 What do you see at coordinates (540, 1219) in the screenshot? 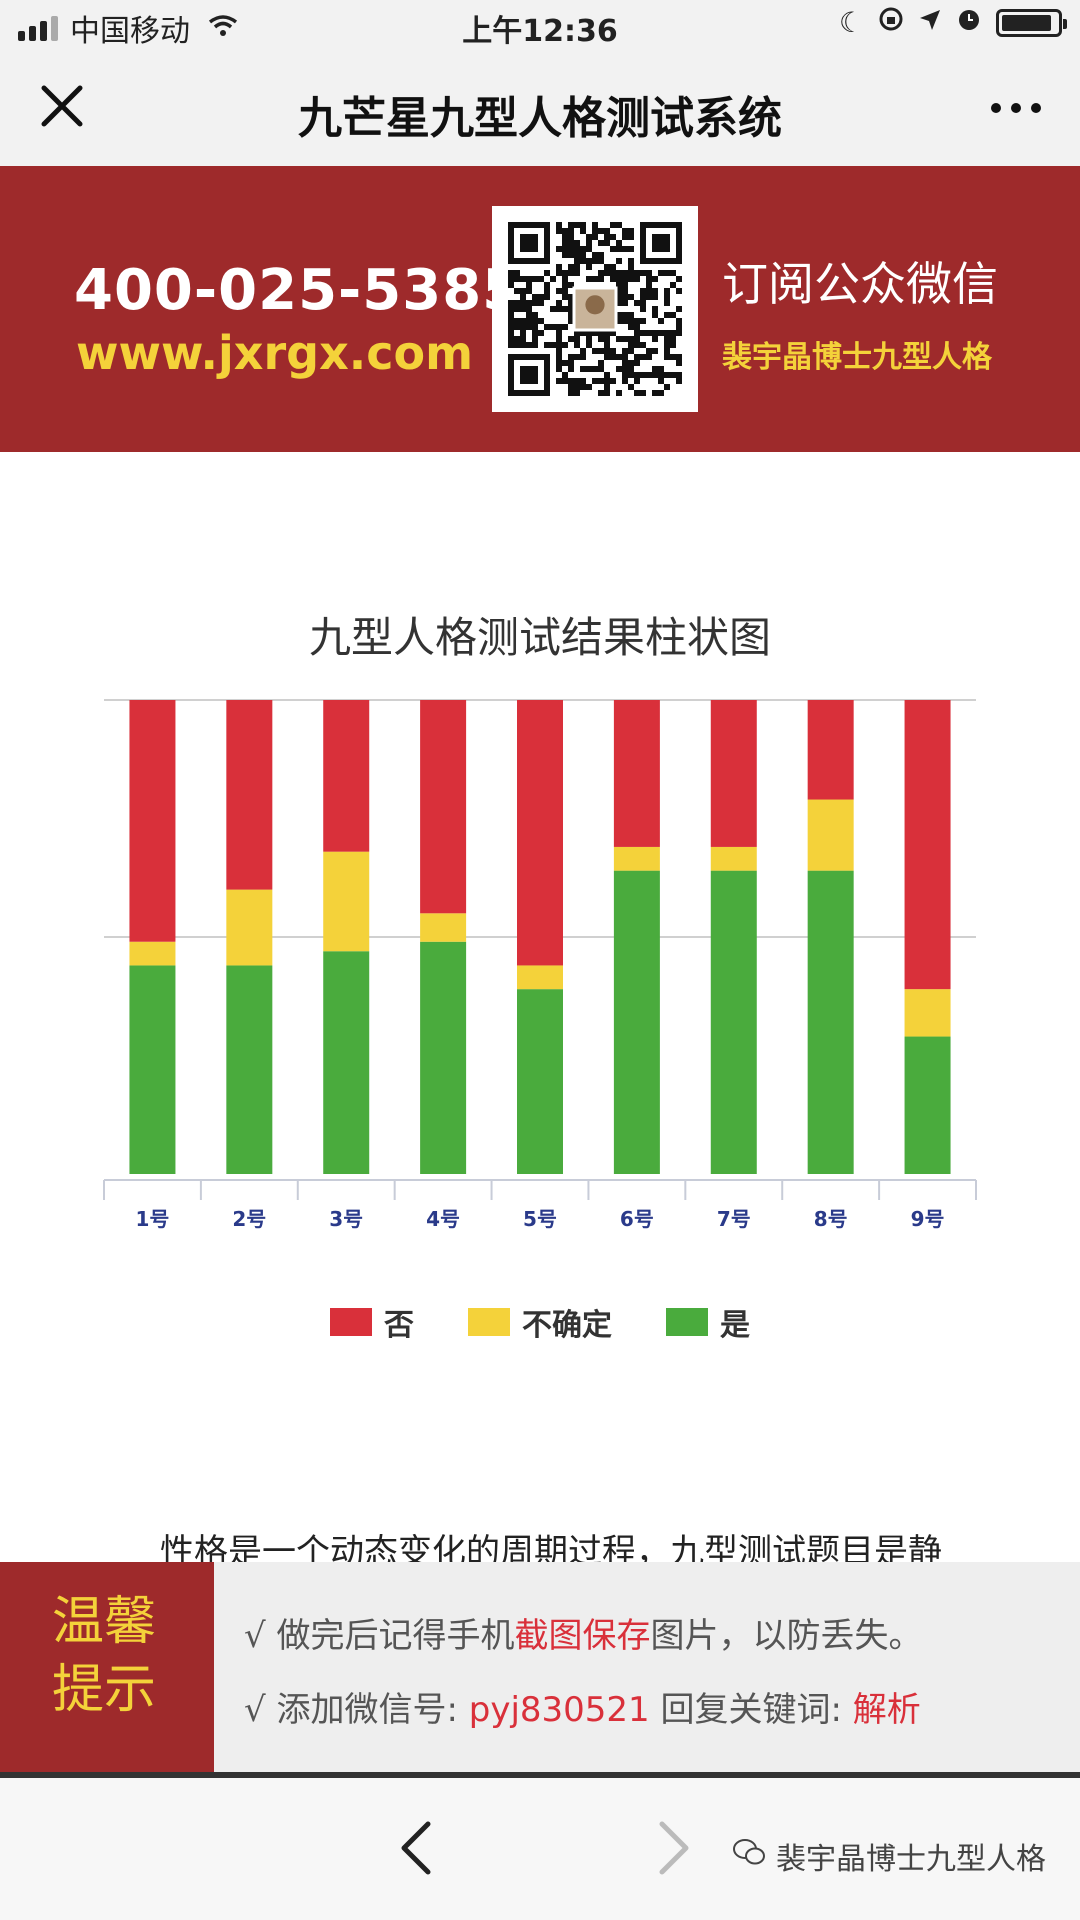
I see `x-tick-label: 5号` at bounding box center [540, 1219].